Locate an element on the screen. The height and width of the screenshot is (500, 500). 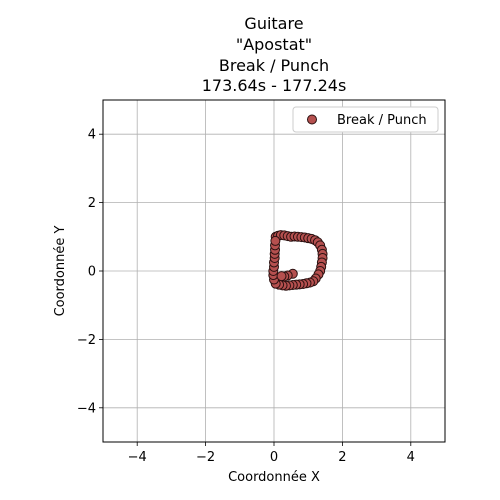
title-line-2: "Apostat" is located at coordinates (274, 44).